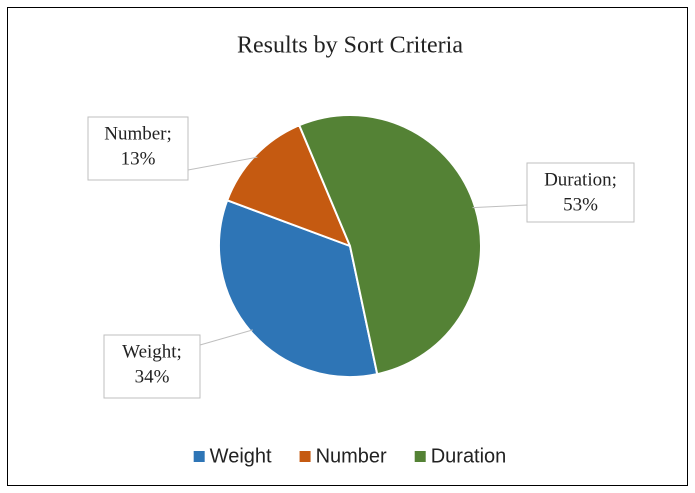  What do you see at coordinates (580, 204) in the screenshot?
I see `data-label-value: 53%` at bounding box center [580, 204].